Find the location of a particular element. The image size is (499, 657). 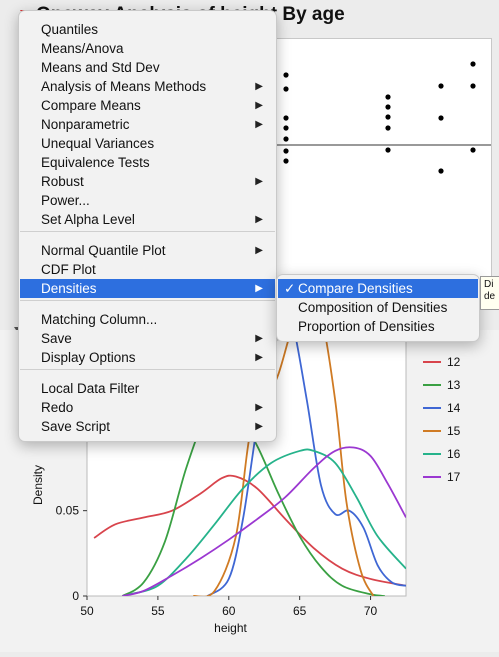

submenu-item-compare-densities: ✓ Compare Densities is located at coordinates (378, 288).